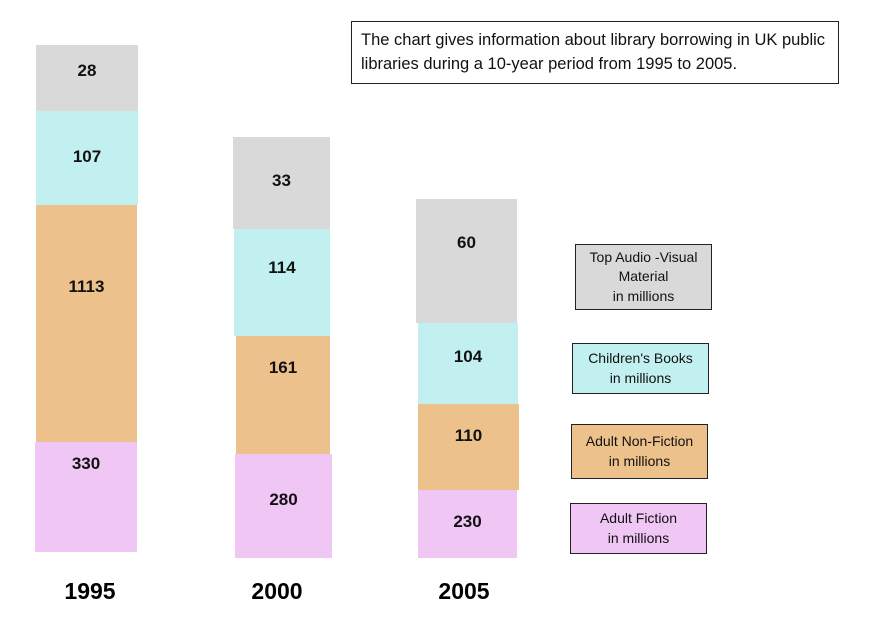 Image resolution: width=873 pixels, height=625 pixels. I want to click on data-label: 110, so click(468, 435).